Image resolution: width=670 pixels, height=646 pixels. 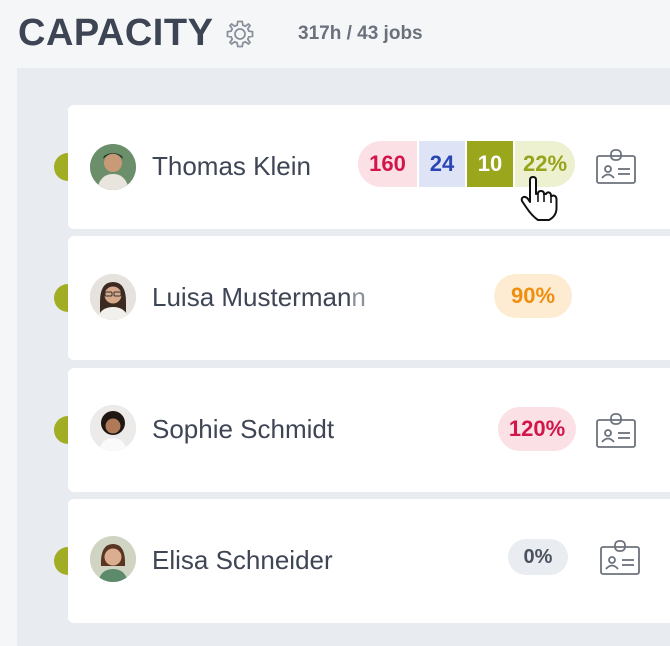 I want to click on capacity-segment-olive: 10, so click(x=490, y=164).